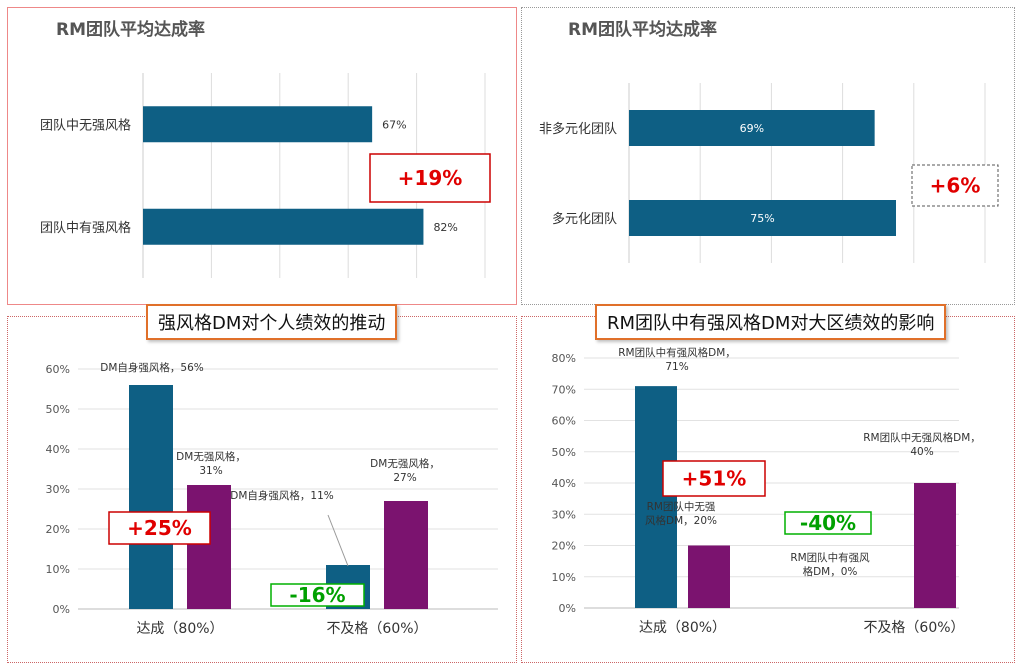 This screenshot has width=1020, height=670. Describe the element at coordinates (584, 219) in the screenshot. I see `category-label: 多元化团队` at that location.